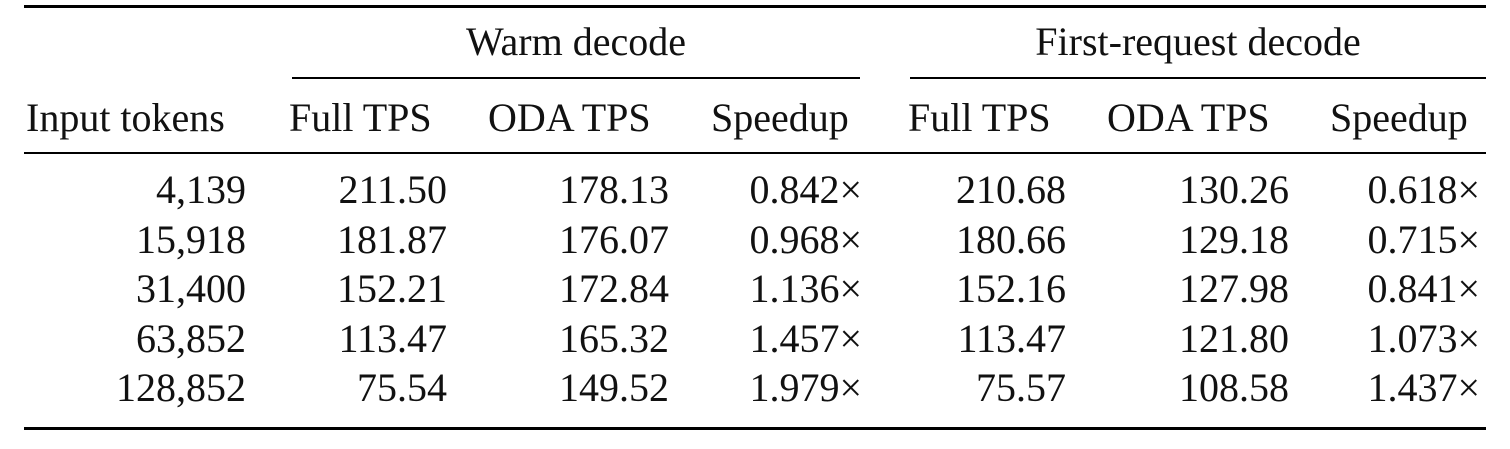 Image resolution: width=1510 pixels, height=449 pixels. What do you see at coordinates (576, 41) in the screenshot?
I see `warm-decode-group-header: Warm decode` at bounding box center [576, 41].